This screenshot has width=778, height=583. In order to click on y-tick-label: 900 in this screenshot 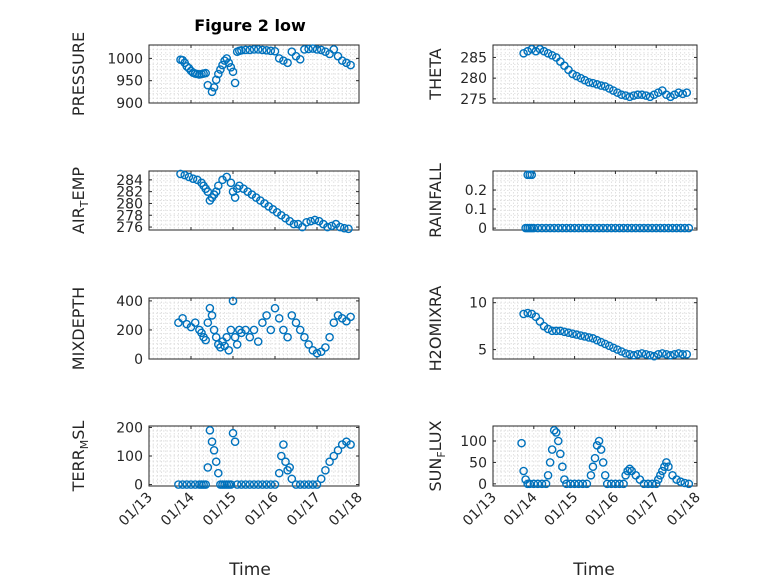, I will do `click(129, 104)`.